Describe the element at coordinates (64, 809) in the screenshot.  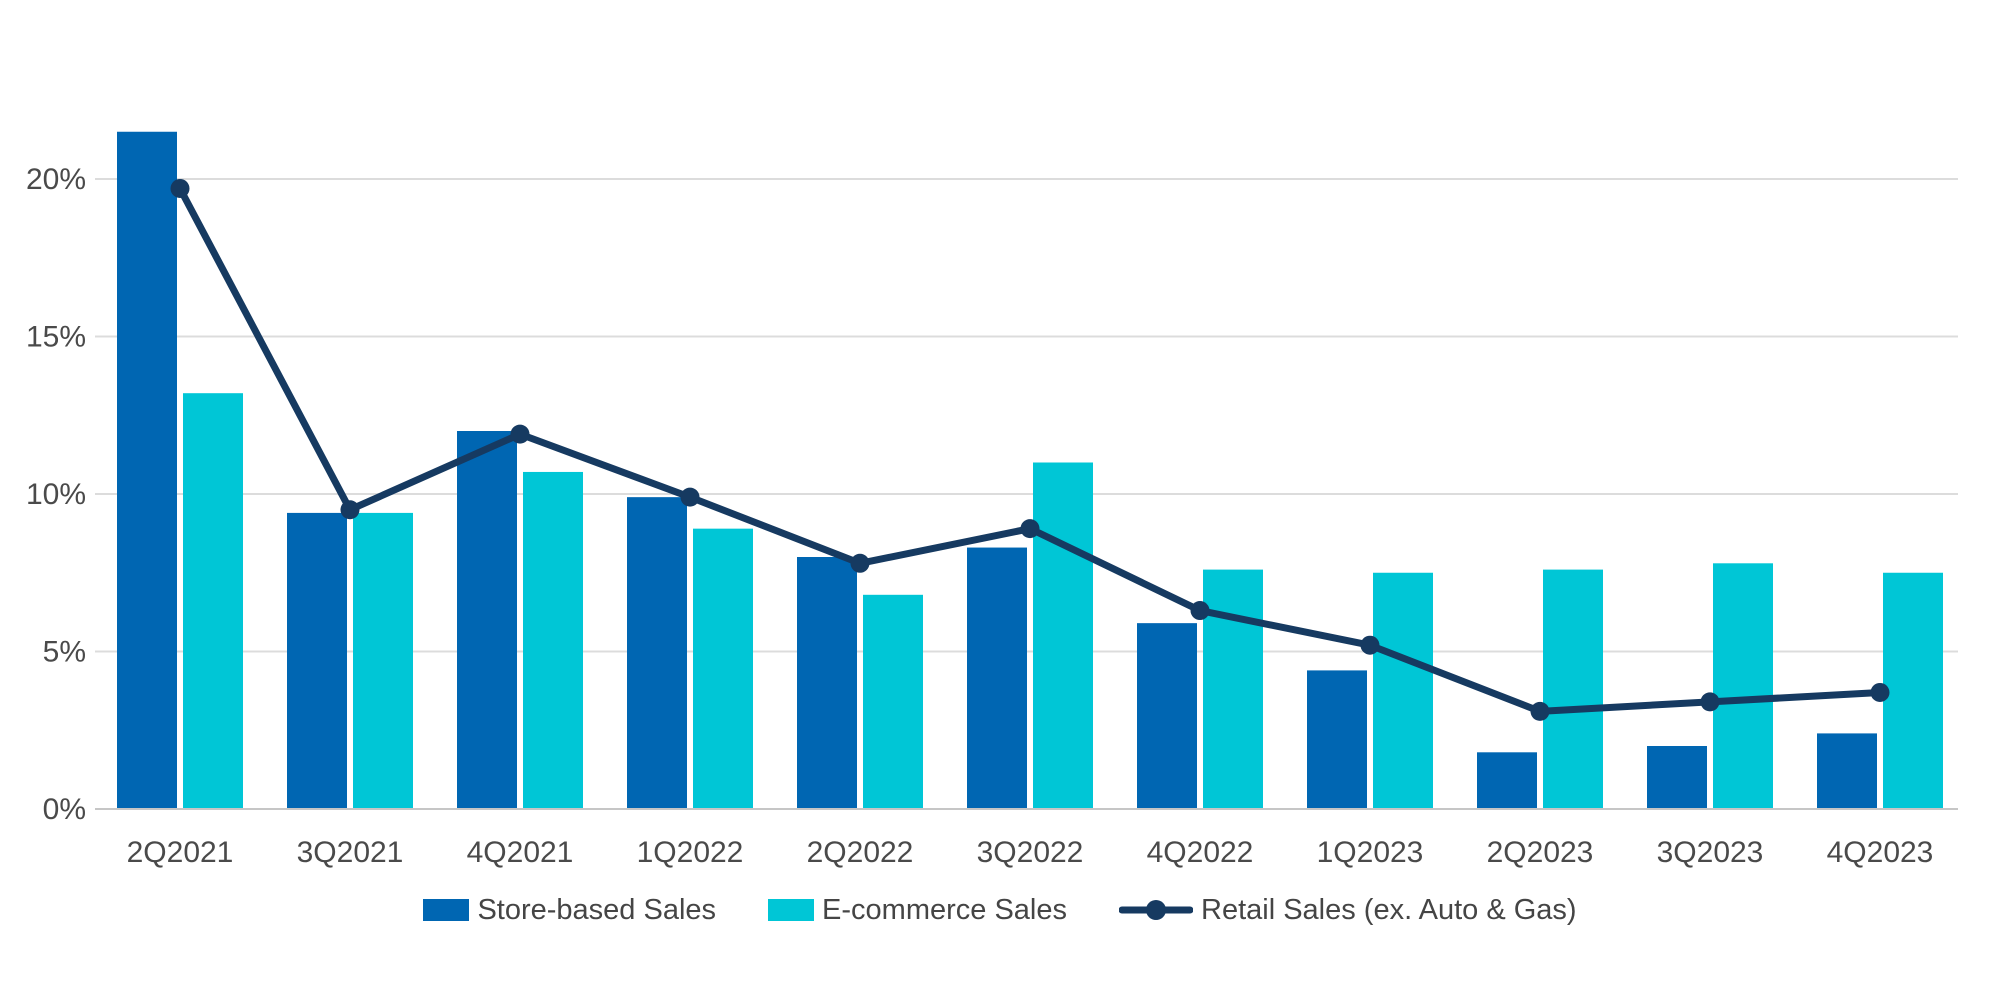
I see `y-tick-label-0: 0%` at that location.